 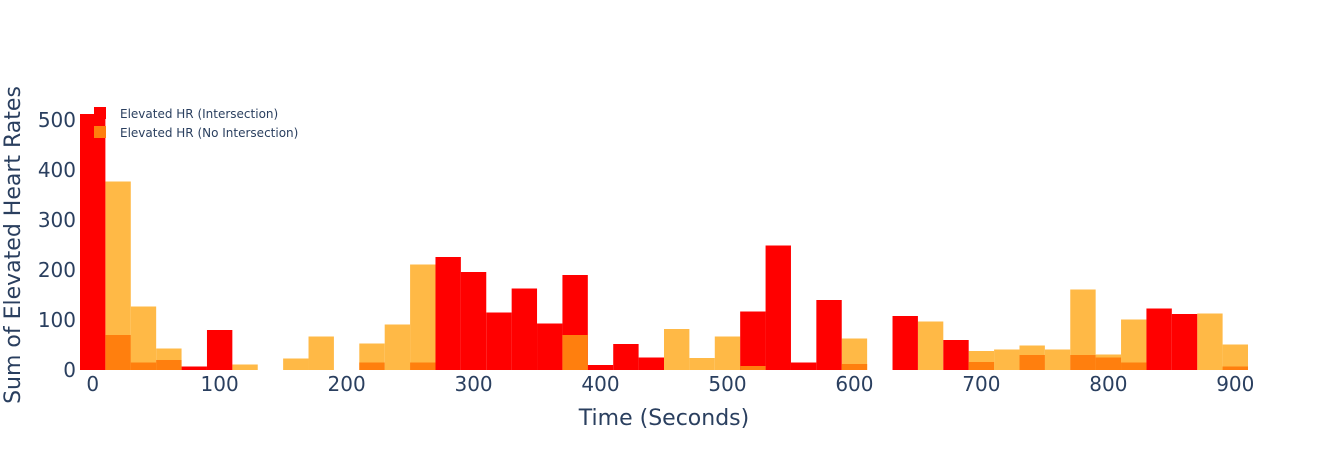 I want to click on legend-swatch-no-intersection, so click(x=100, y=132).